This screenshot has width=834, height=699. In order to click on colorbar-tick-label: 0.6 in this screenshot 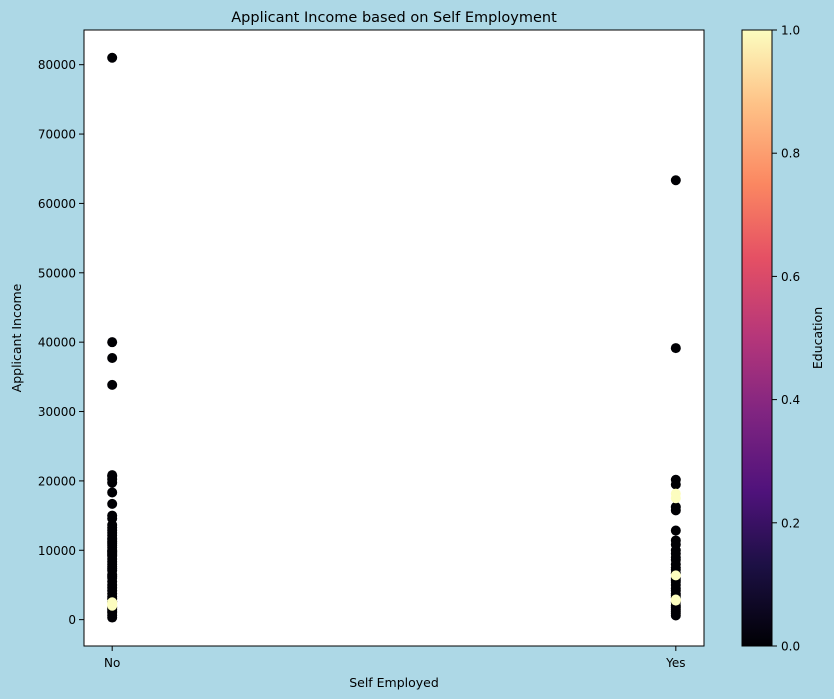, I will do `click(790, 277)`.